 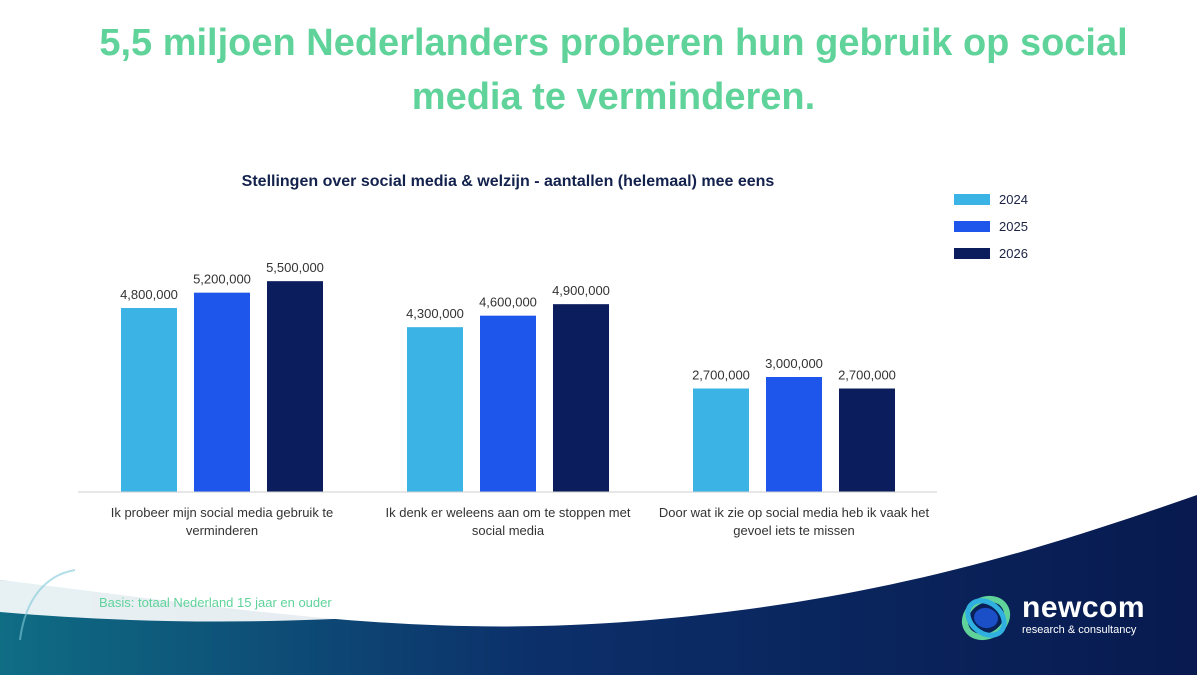 I want to click on category-label-1-line-2: verminderen, so click(x=222, y=530).